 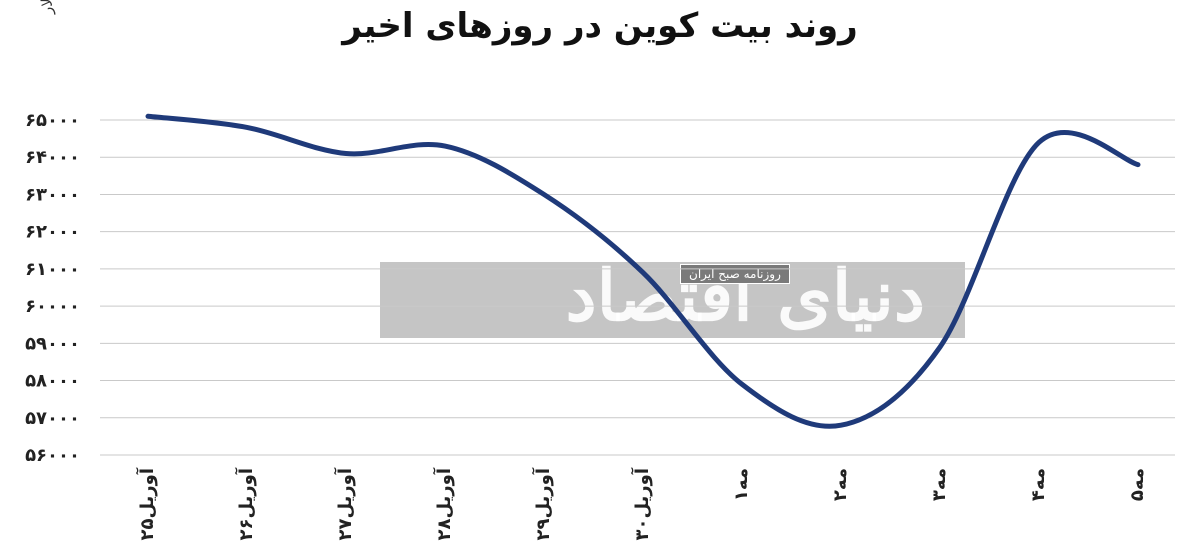 What do you see at coordinates (52, 232) in the screenshot?
I see `y-tick-label: ۶۲۰۰۰` at bounding box center [52, 232].